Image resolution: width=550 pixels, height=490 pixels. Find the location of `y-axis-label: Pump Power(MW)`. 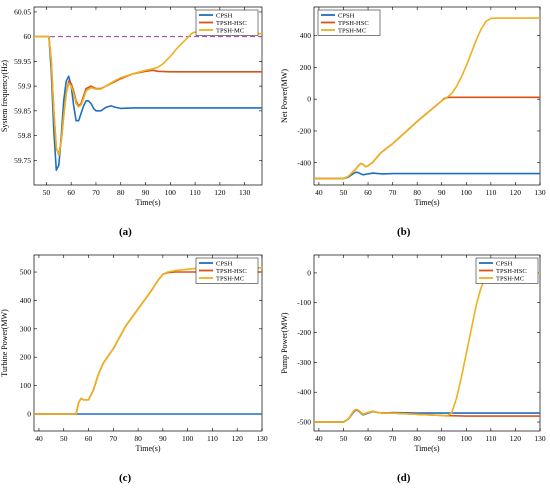

y-axis-label: Pump Power(MW) is located at coordinates (284, 342).